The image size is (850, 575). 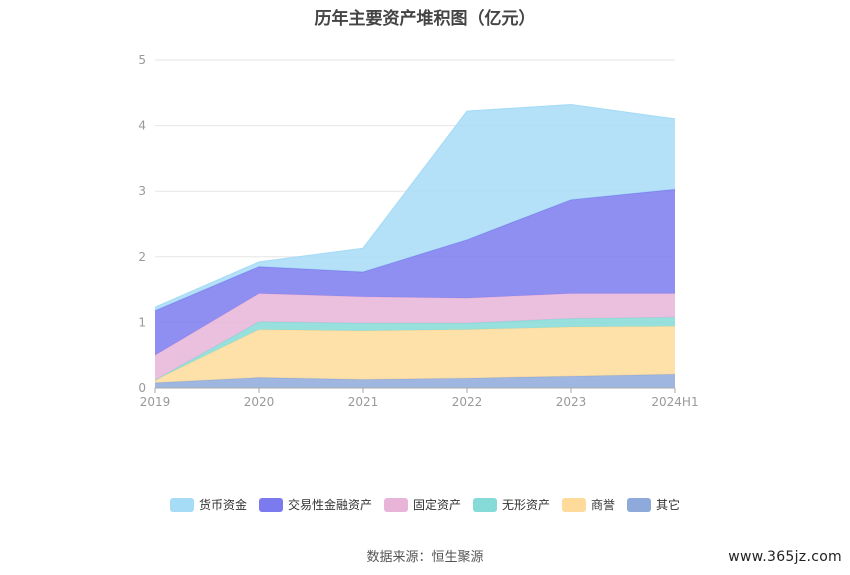 What do you see at coordinates (329, 505) in the screenshot?
I see `legend-label: 交易性金融资产` at bounding box center [329, 505].